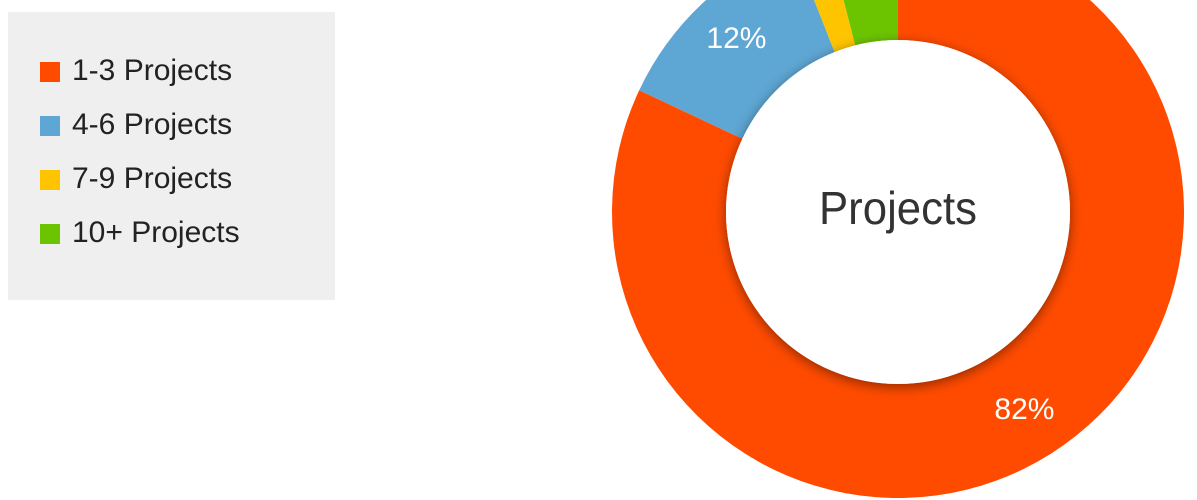  What do you see at coordinates (152, 178) in the screenshot?
I see `legend-label: 7-9 Projects` at bounding box center [152, 178].